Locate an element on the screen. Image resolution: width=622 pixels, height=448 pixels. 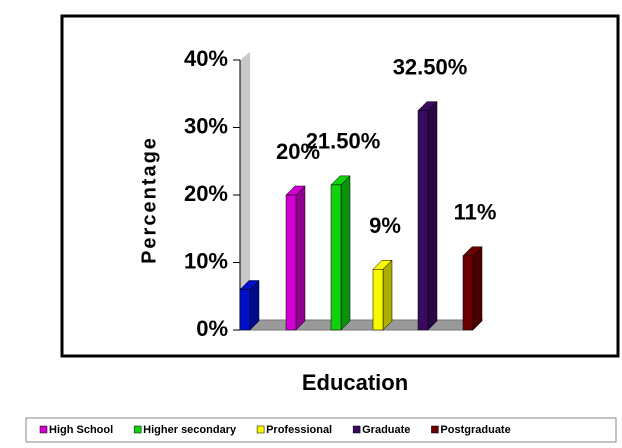
data-label: 32.50% is located at coordinates (430, 66).